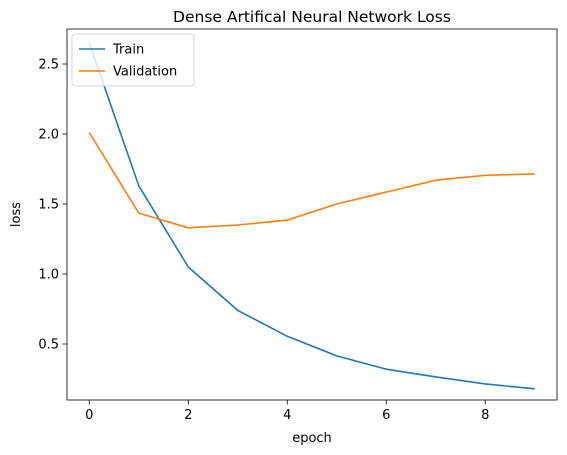 Image resolution: width=567 pixels, height=455 pixels. Describe the element at coordinates (128, 50) in the screenshot. I see `legend-label-train: Train` at that location.